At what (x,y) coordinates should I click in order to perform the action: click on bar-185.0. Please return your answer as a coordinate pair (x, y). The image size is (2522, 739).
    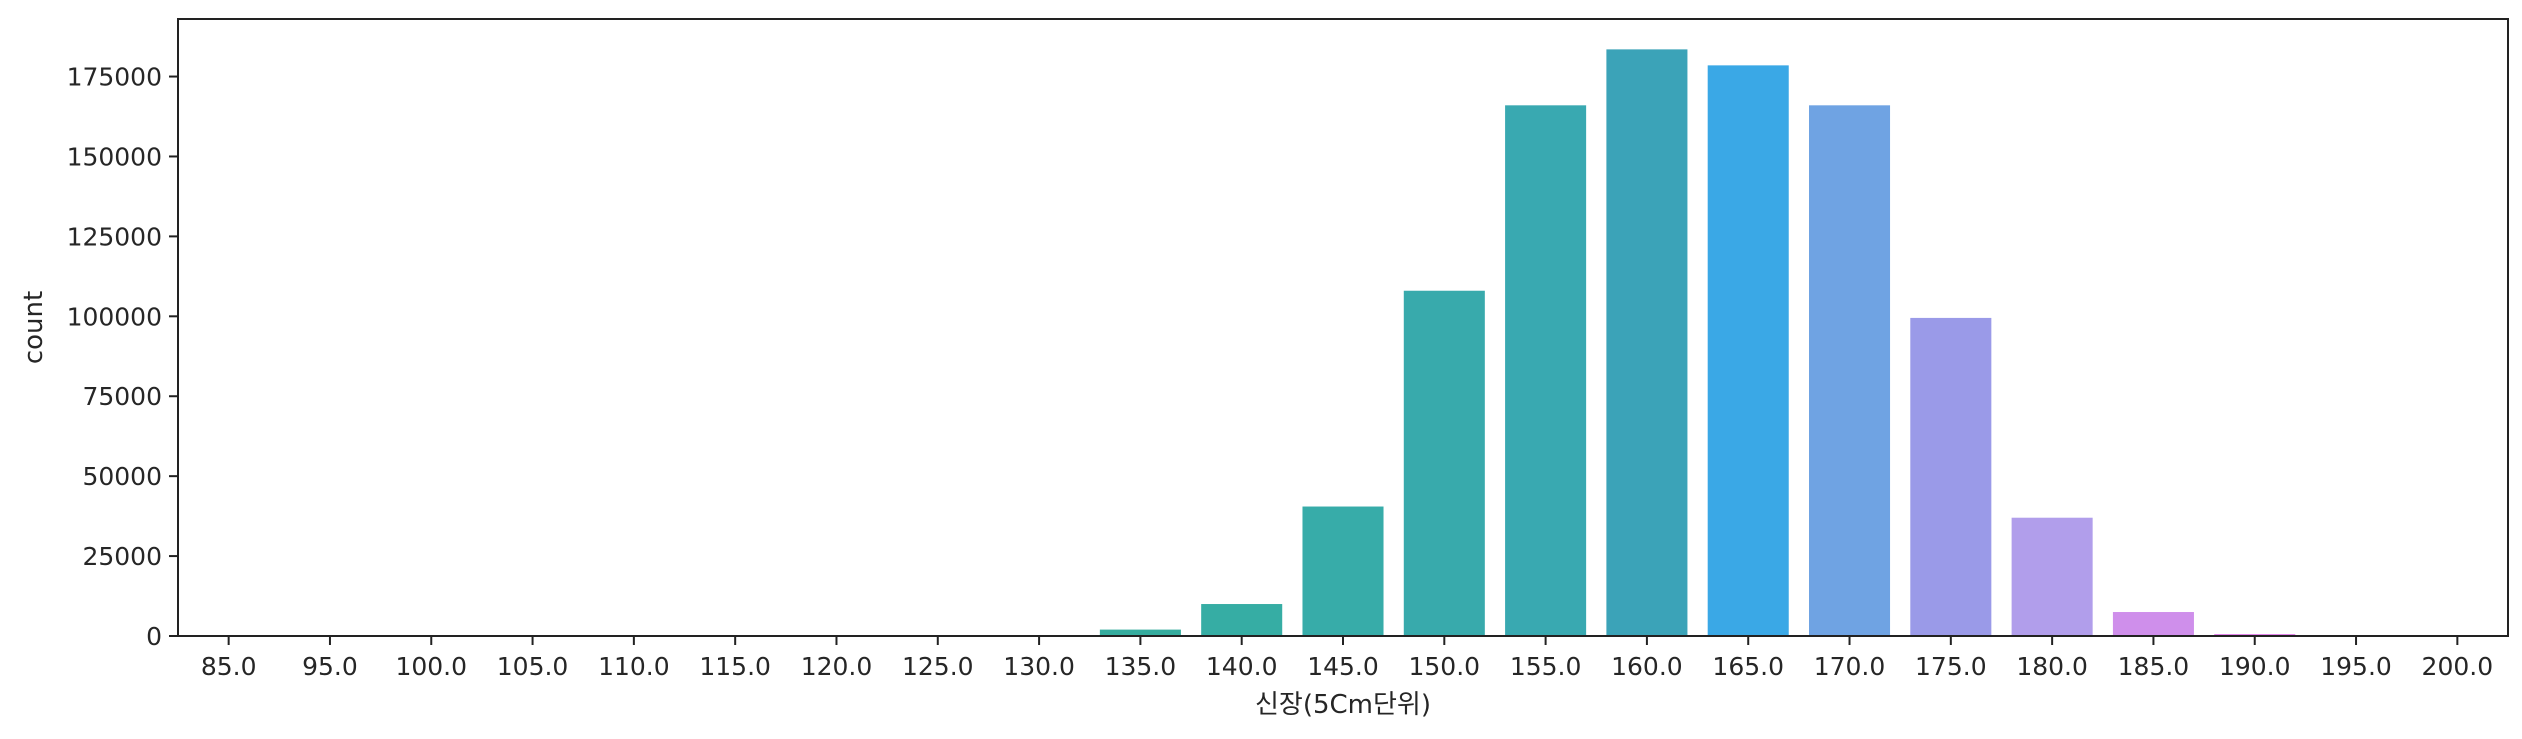
    Looking at the image, I should click on (2153, 624).